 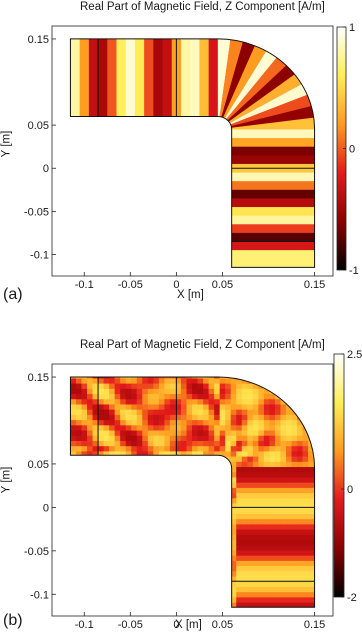 I want to click on x-tick-label: 0, so click(x=176, y=625).